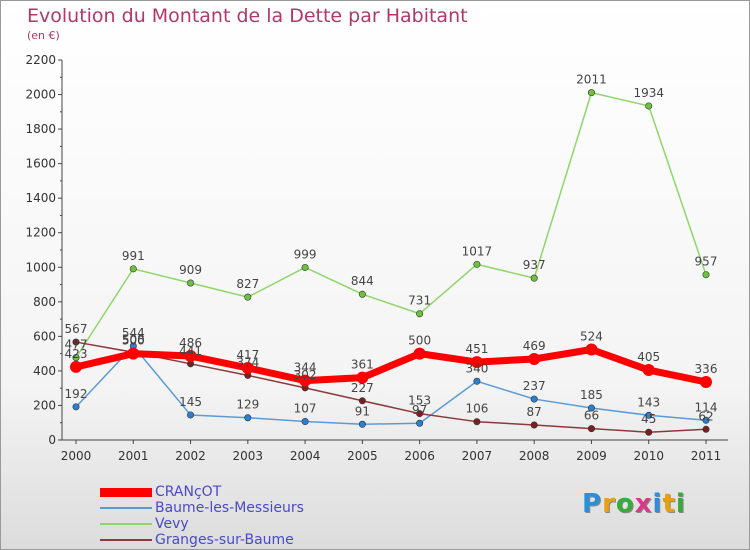 The image size is (750, 550). What do you see at coordinates (634, 504) in the screenshot?
I see `proxiti-logo: Proxiti` at bounding box center [634, 504].